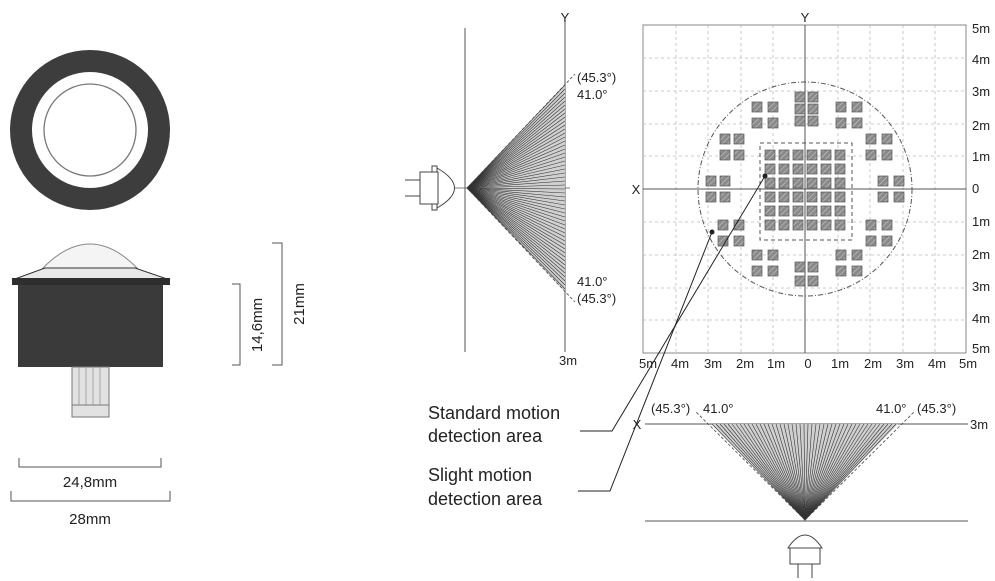 The width and height of the screenshot is (995, 581). Describe the element at coordinates (968, 363) in the screenshot. I see `bottom-tick-label: 5m` at that location.